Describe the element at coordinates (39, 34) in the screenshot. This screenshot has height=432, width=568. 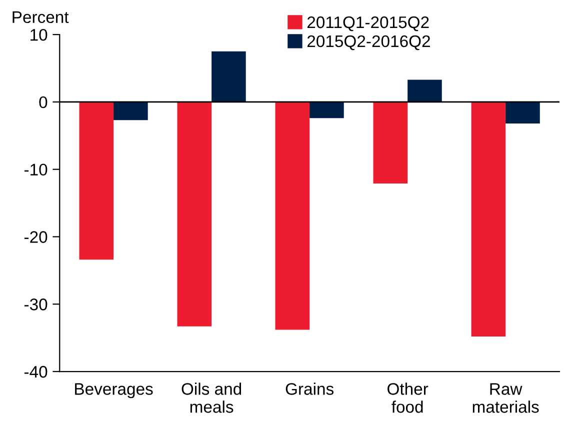
I see `y-tick-label: 10` at that location.